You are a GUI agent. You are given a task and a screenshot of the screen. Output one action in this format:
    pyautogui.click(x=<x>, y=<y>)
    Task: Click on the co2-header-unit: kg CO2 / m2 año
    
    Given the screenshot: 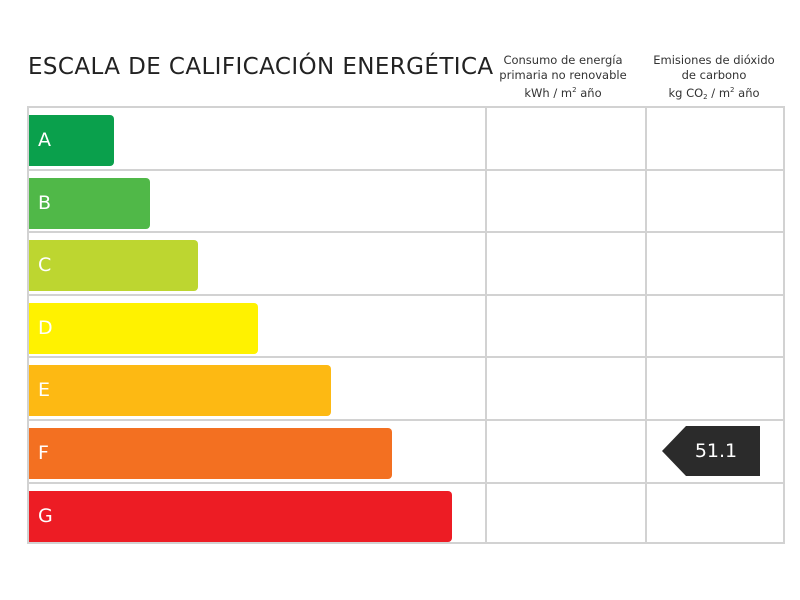 What is the action you would take?
    pyautogui.click(x=714, y=93)
    